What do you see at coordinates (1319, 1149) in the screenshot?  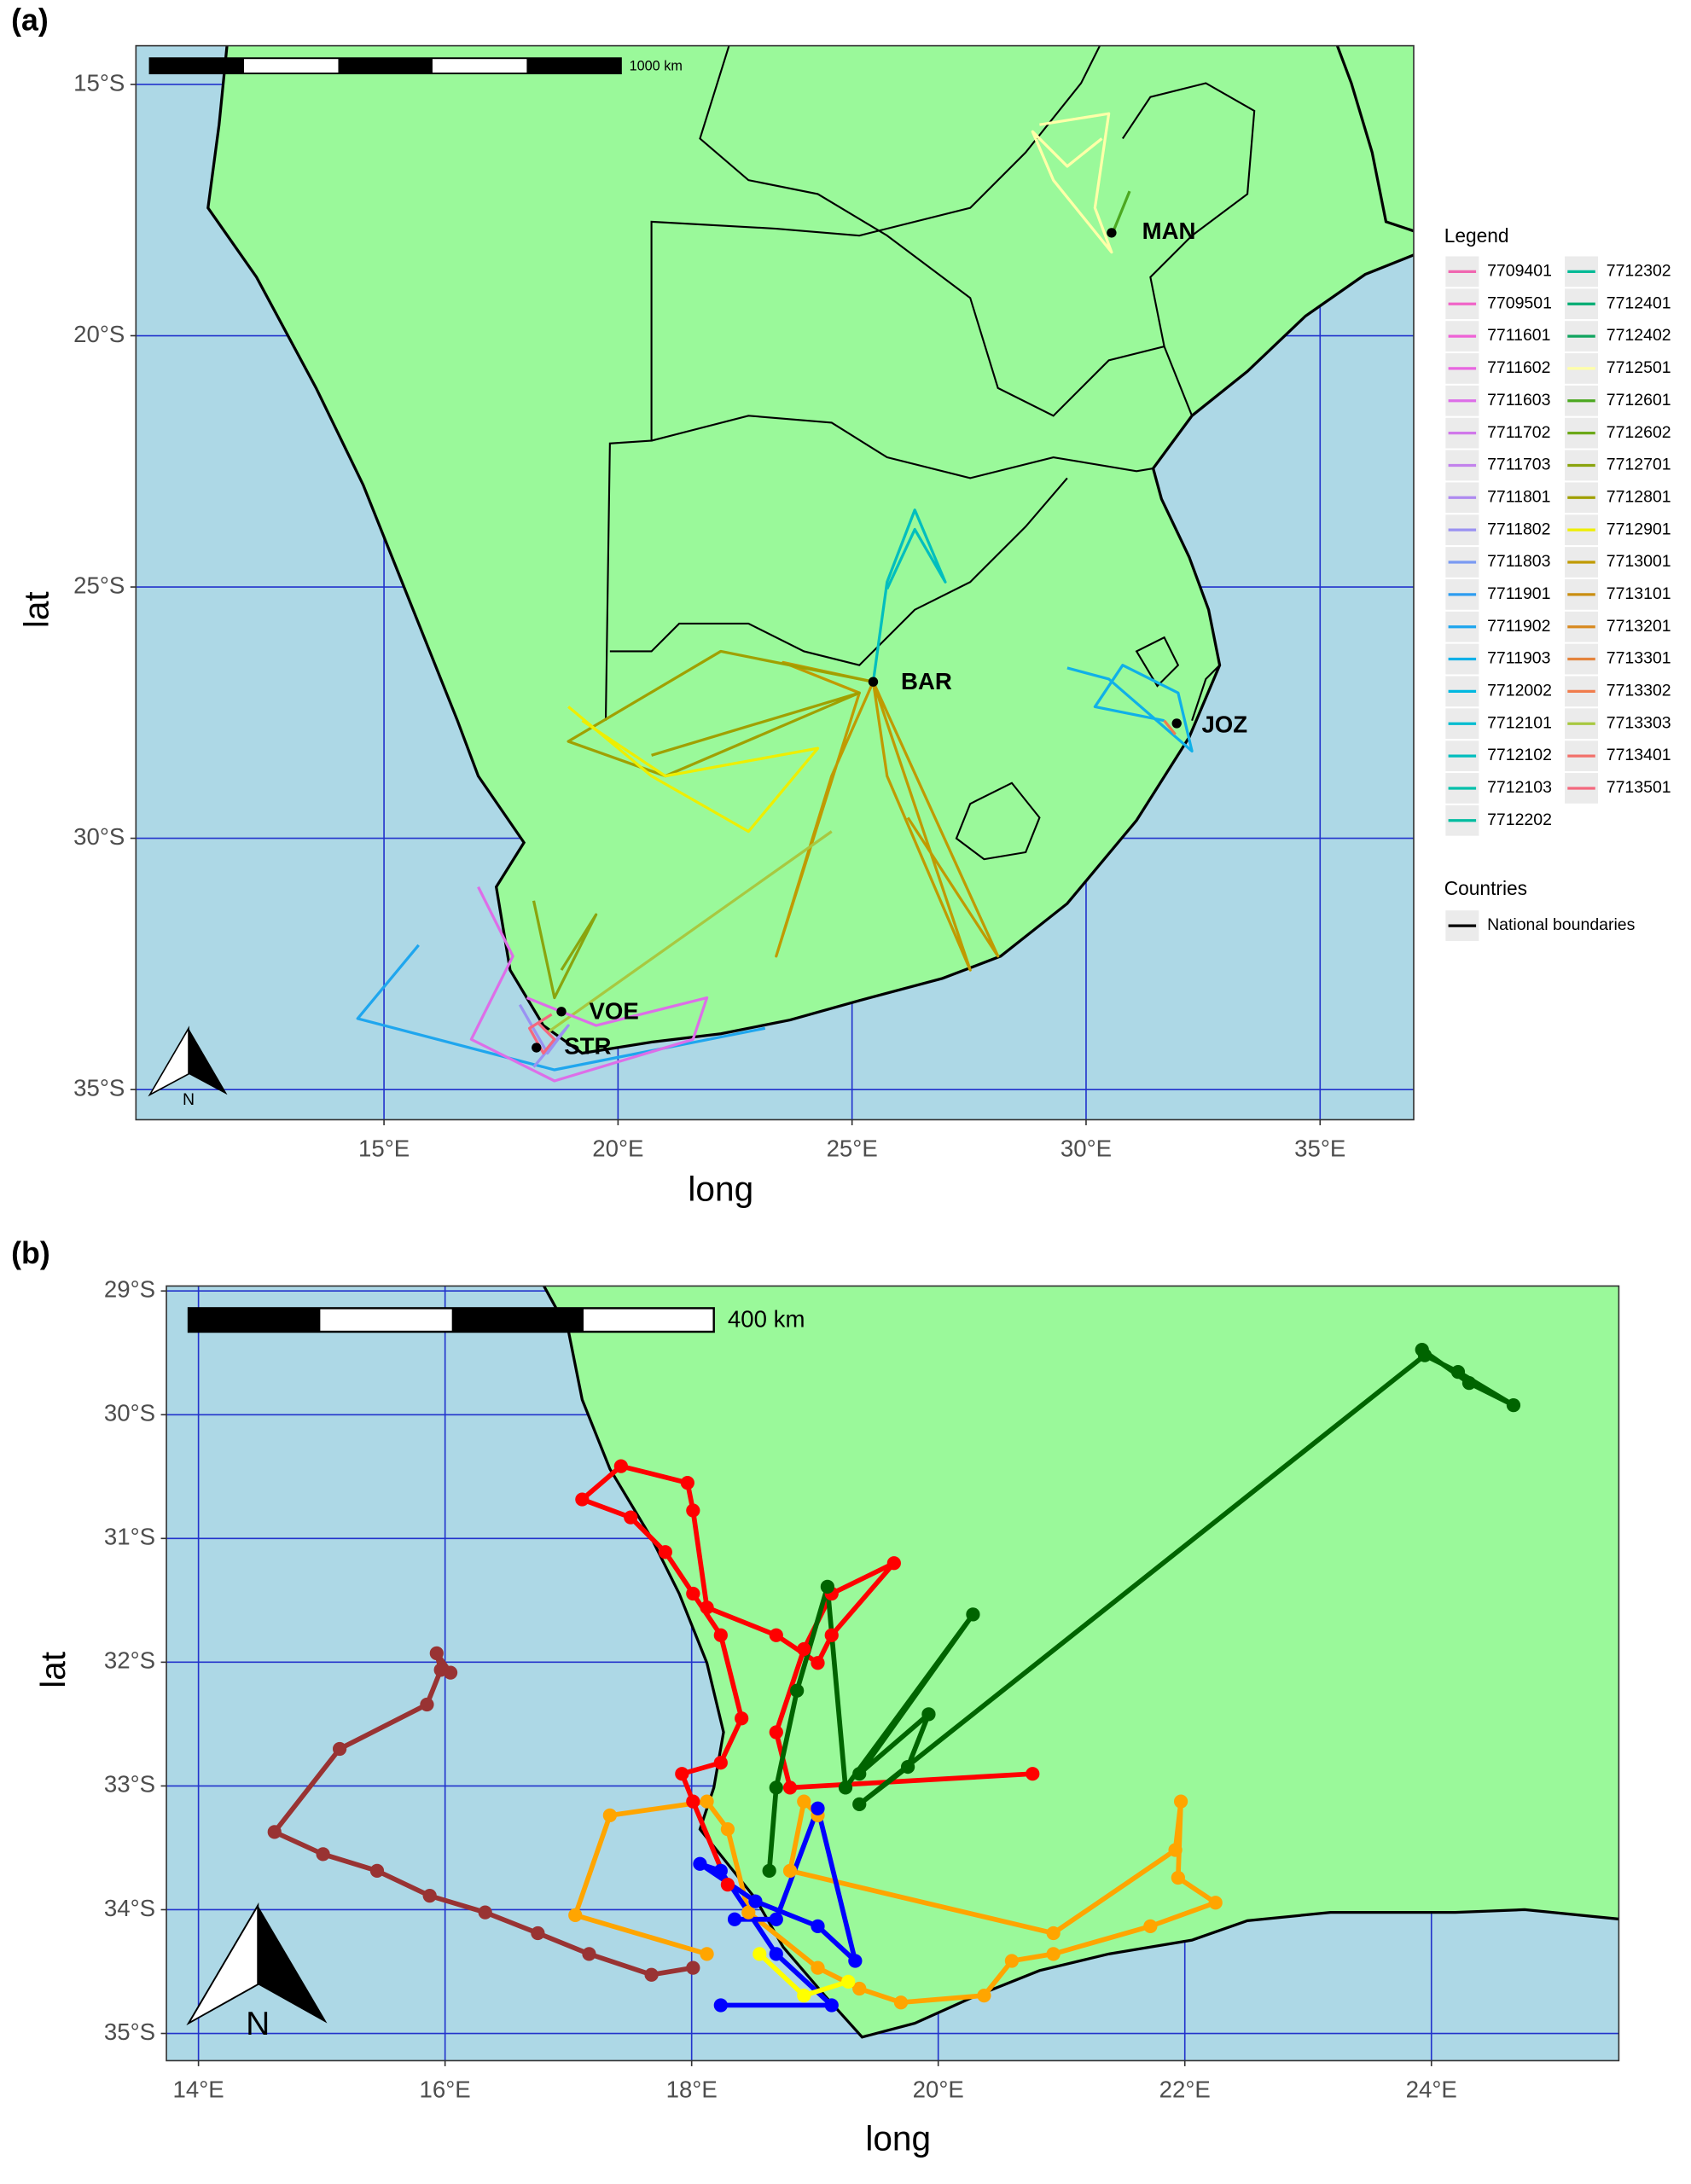 I see `x-tick-label: 35°E` at bounding box center [1319, 1149].